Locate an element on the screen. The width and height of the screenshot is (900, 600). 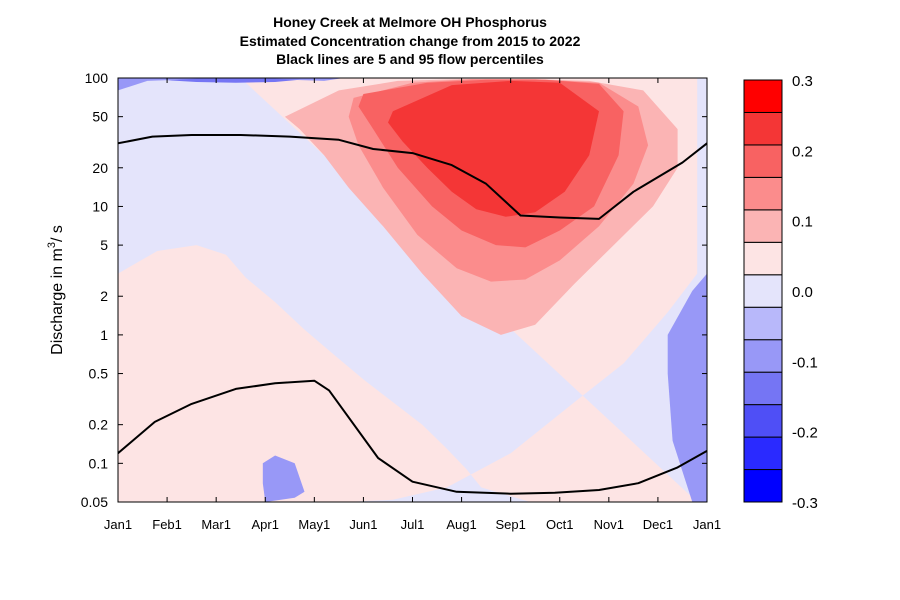
y-tick-label: 5 is located at coordinates (104, 245).